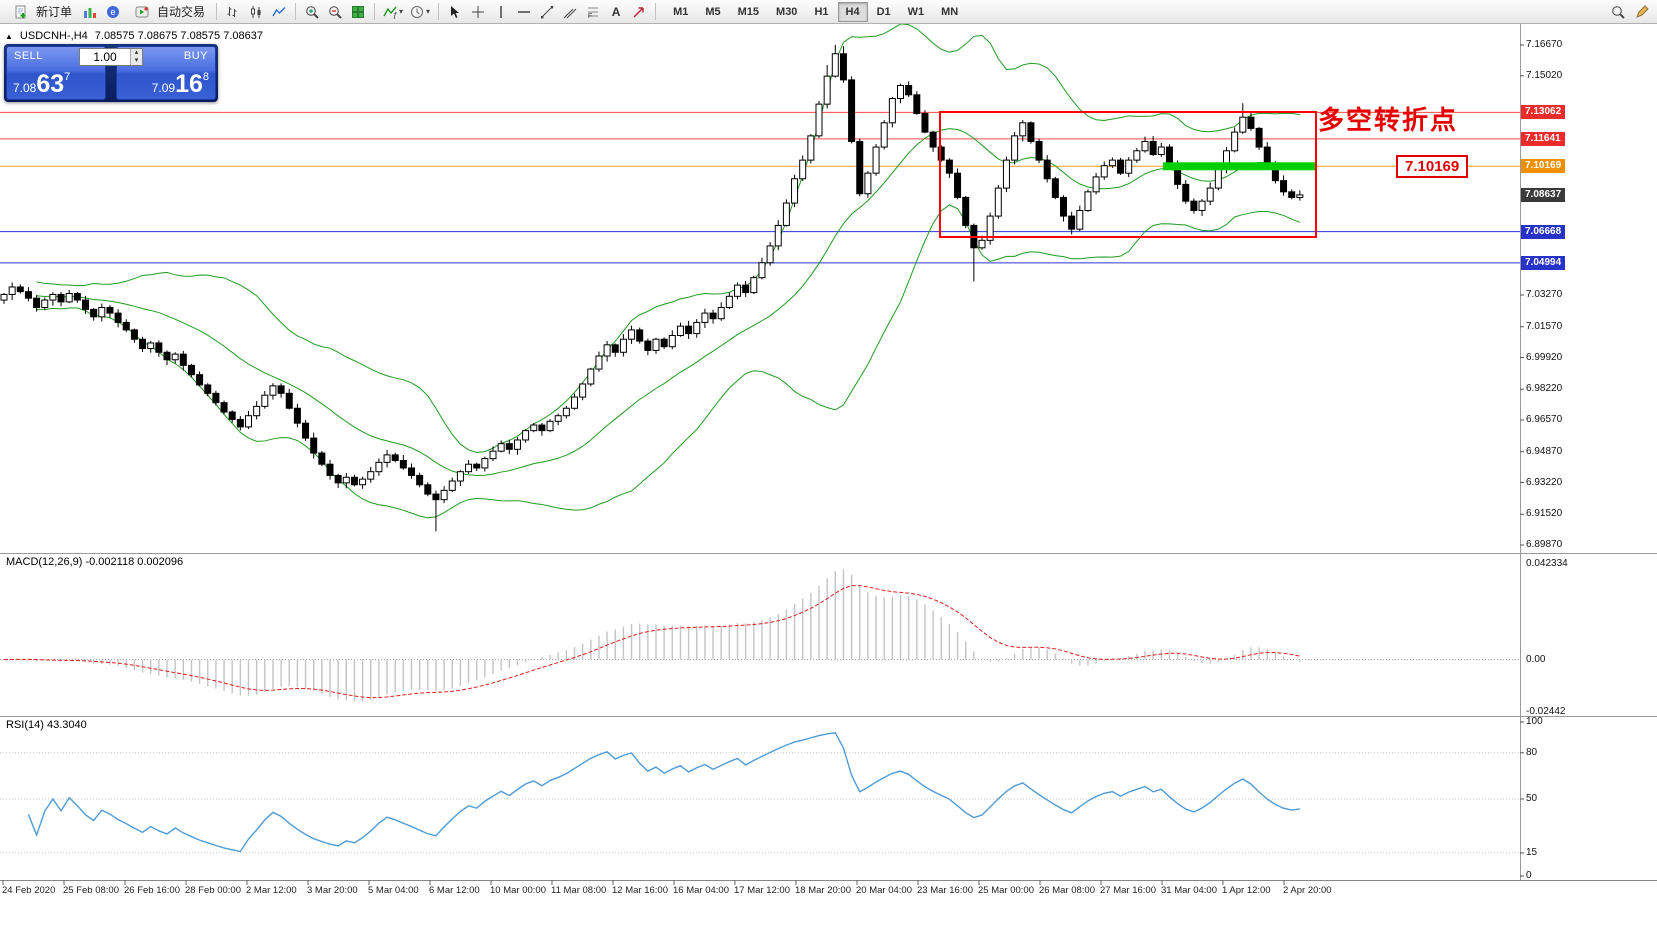  What do you see at coordinates (1536, 659) in the screenshot?
I see `axis-tick-label: 0.00` at bounding box center [1536, 659].